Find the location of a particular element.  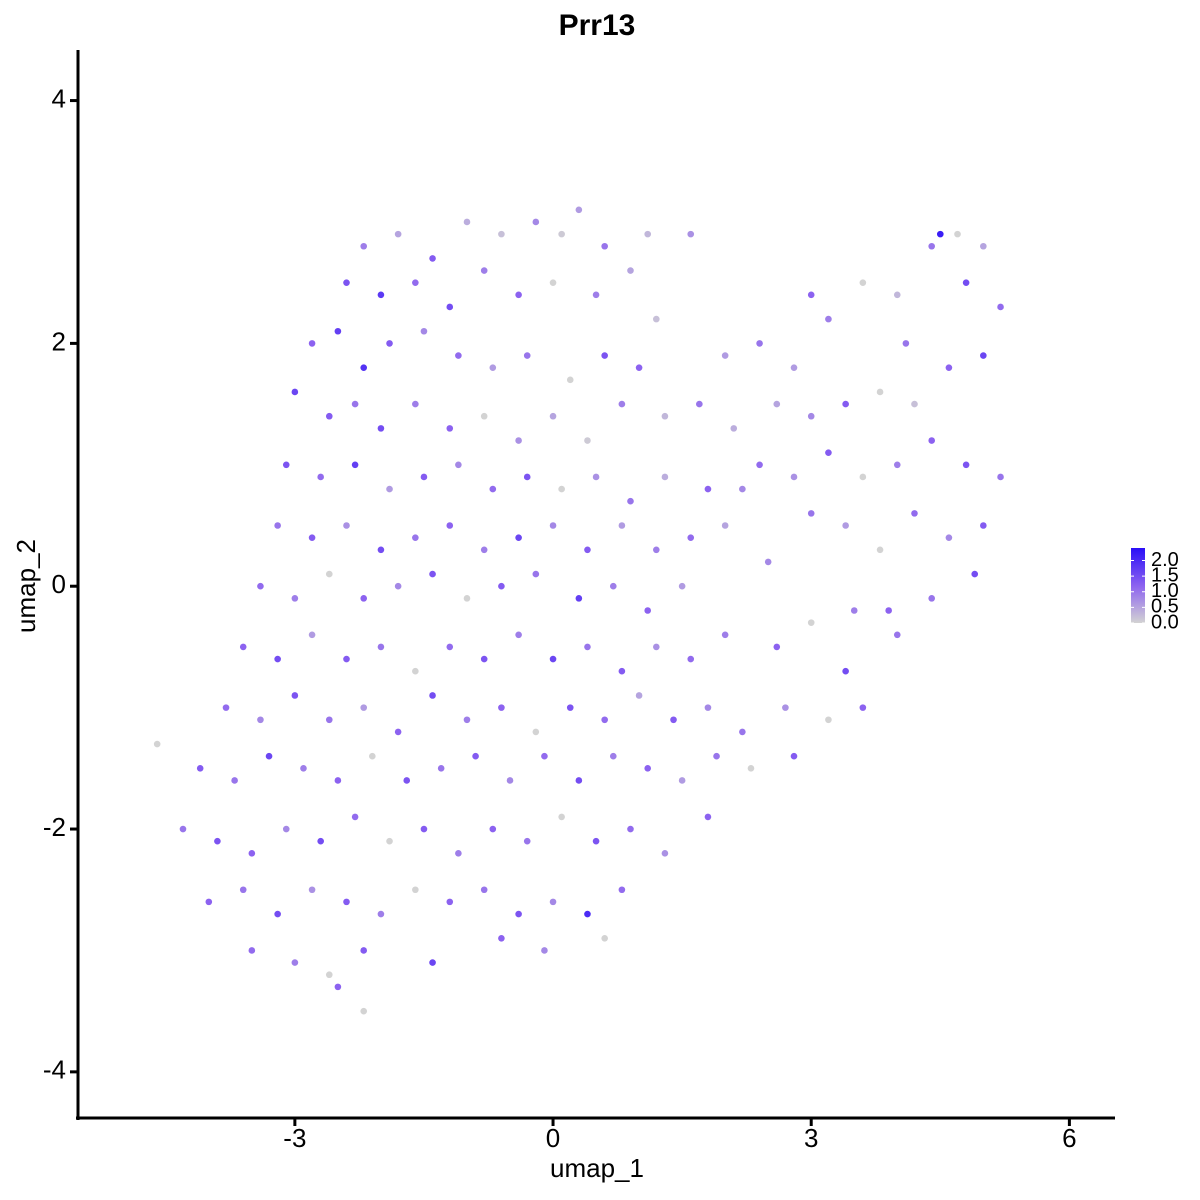

colorbar is located at coordinates (1138, 585).